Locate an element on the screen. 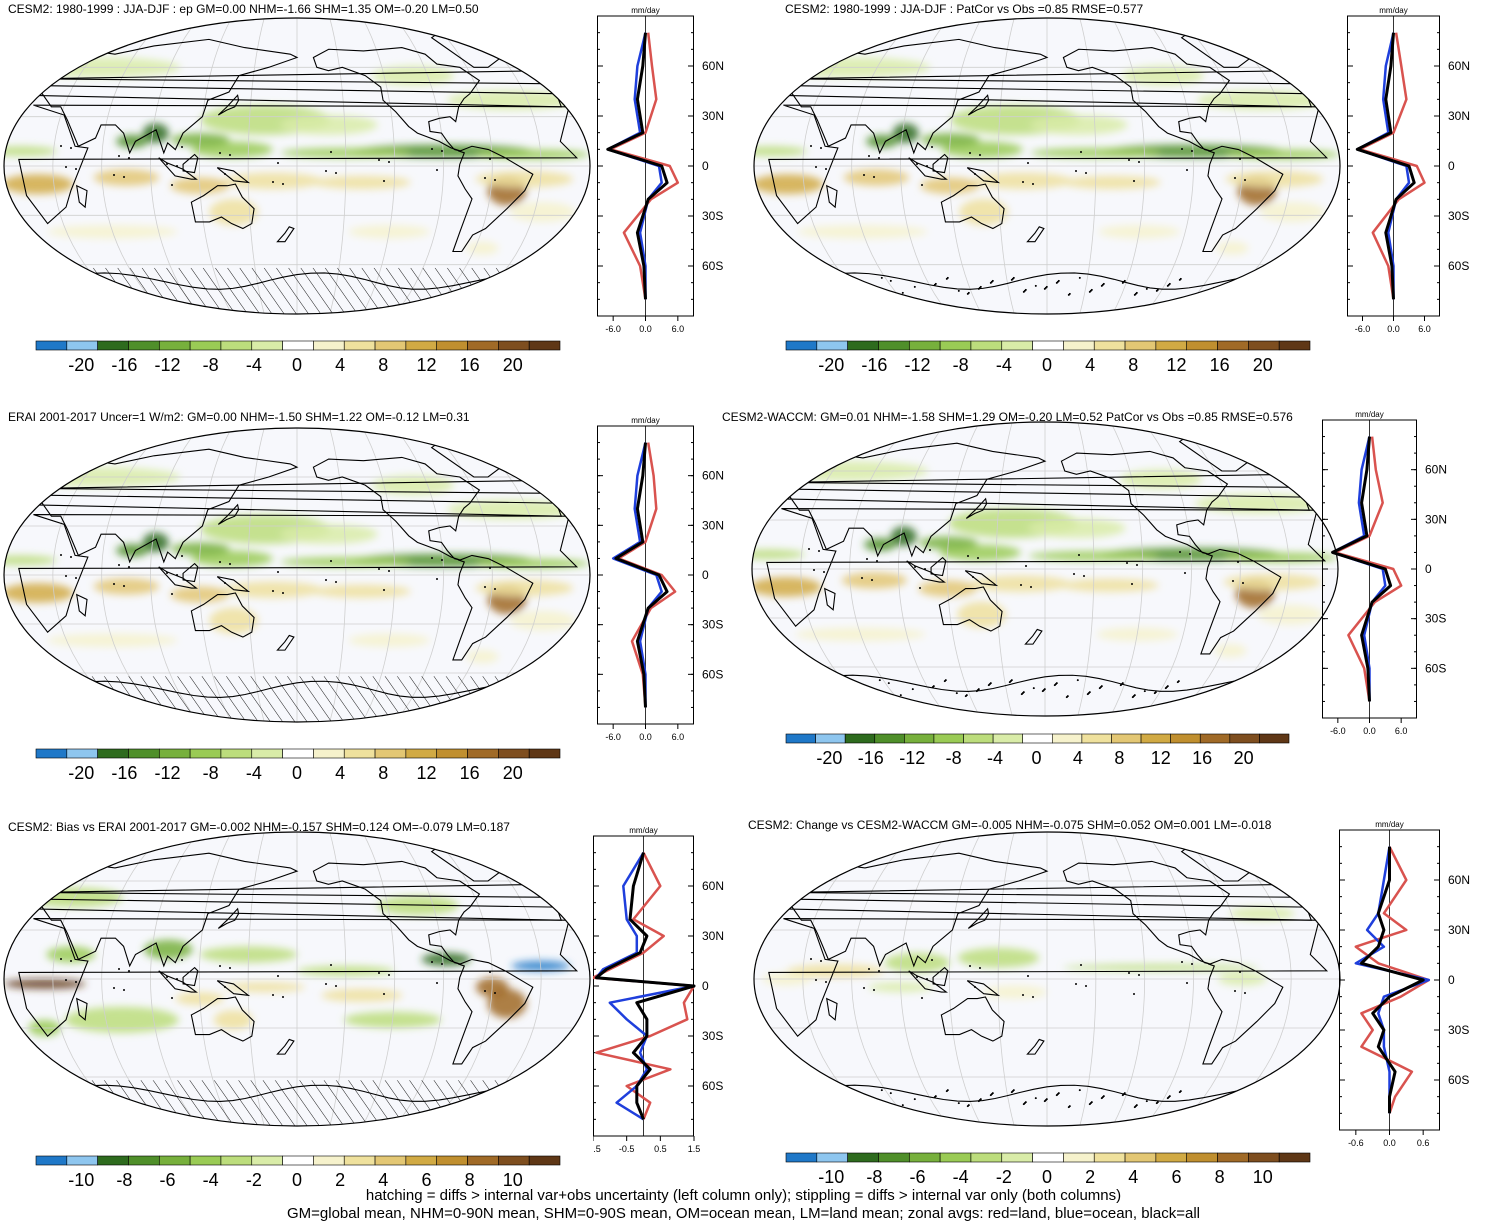 The height and width of the screenshot is (1222, 1487). colorbar-tick-label: 10 is located at coordinates (512, 1180).